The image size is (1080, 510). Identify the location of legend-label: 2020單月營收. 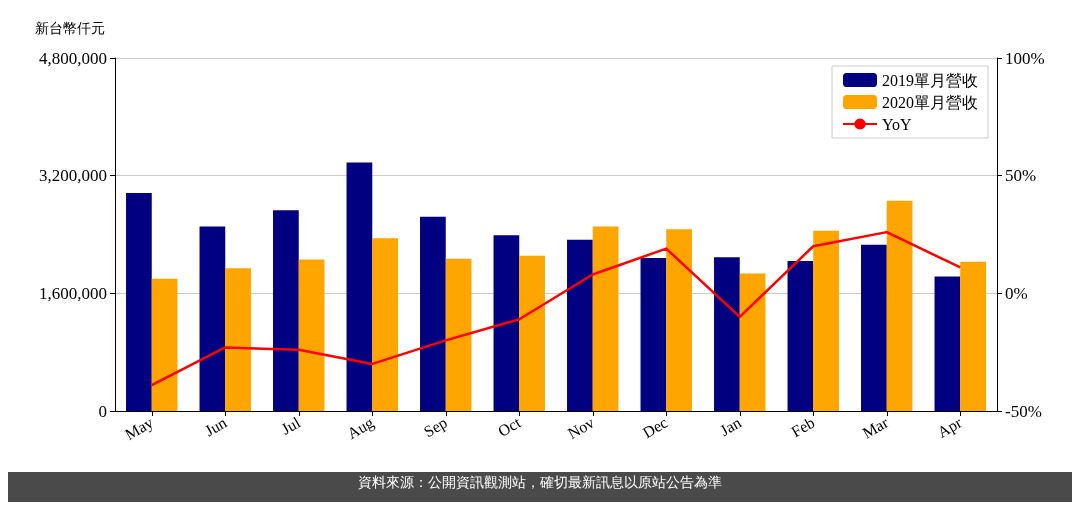
(930, 102).